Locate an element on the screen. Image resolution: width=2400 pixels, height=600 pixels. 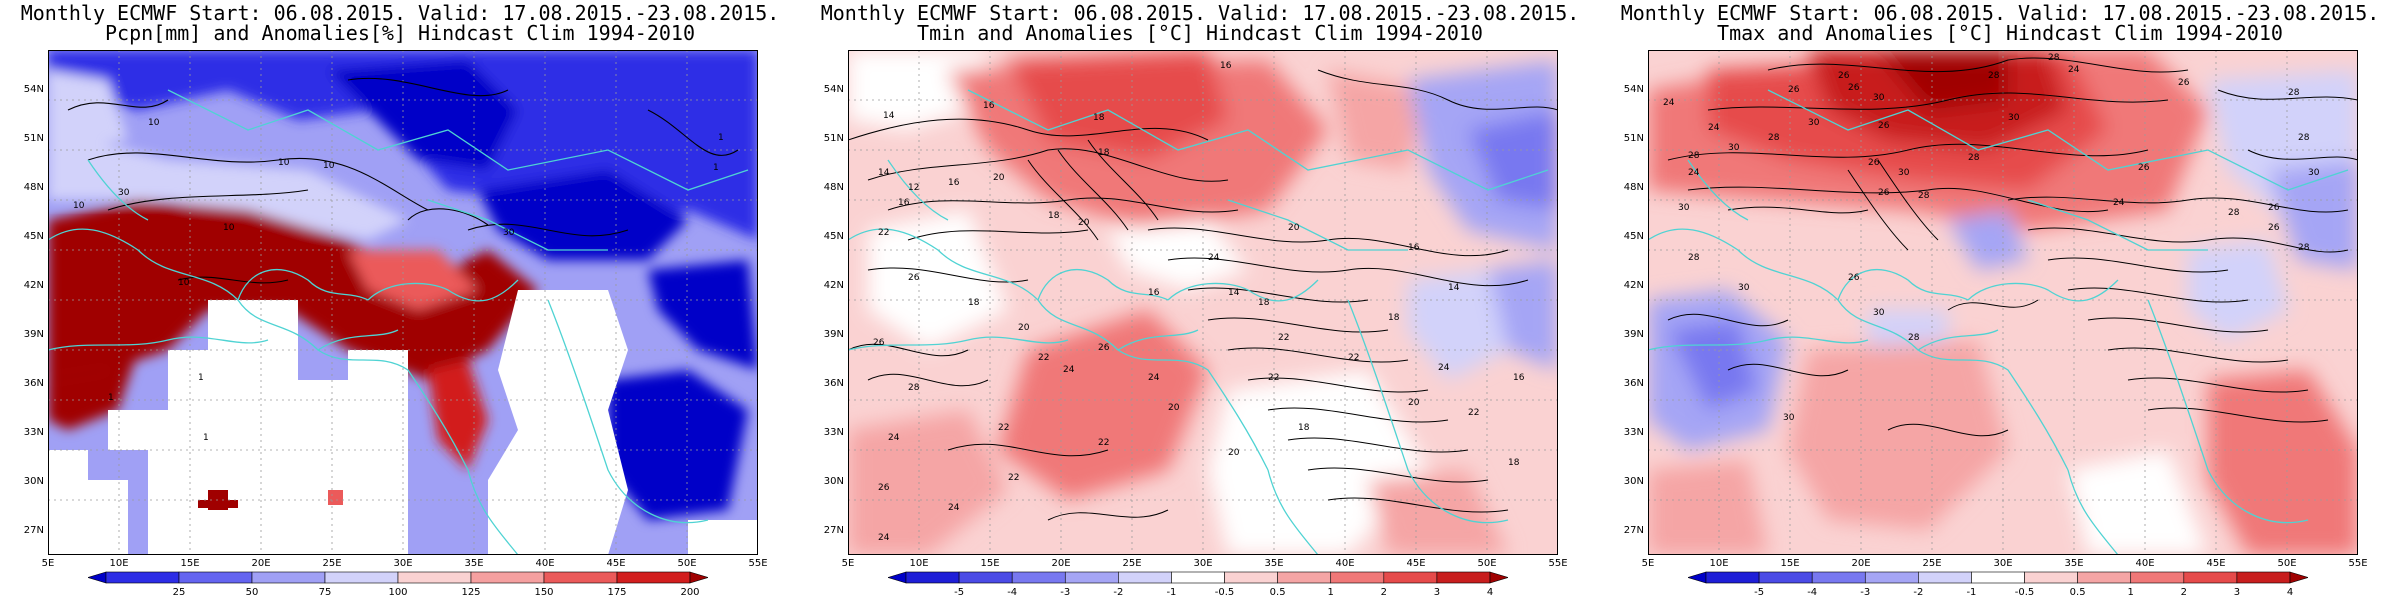
contour-label: 14 is located at coordinates (884, 173).